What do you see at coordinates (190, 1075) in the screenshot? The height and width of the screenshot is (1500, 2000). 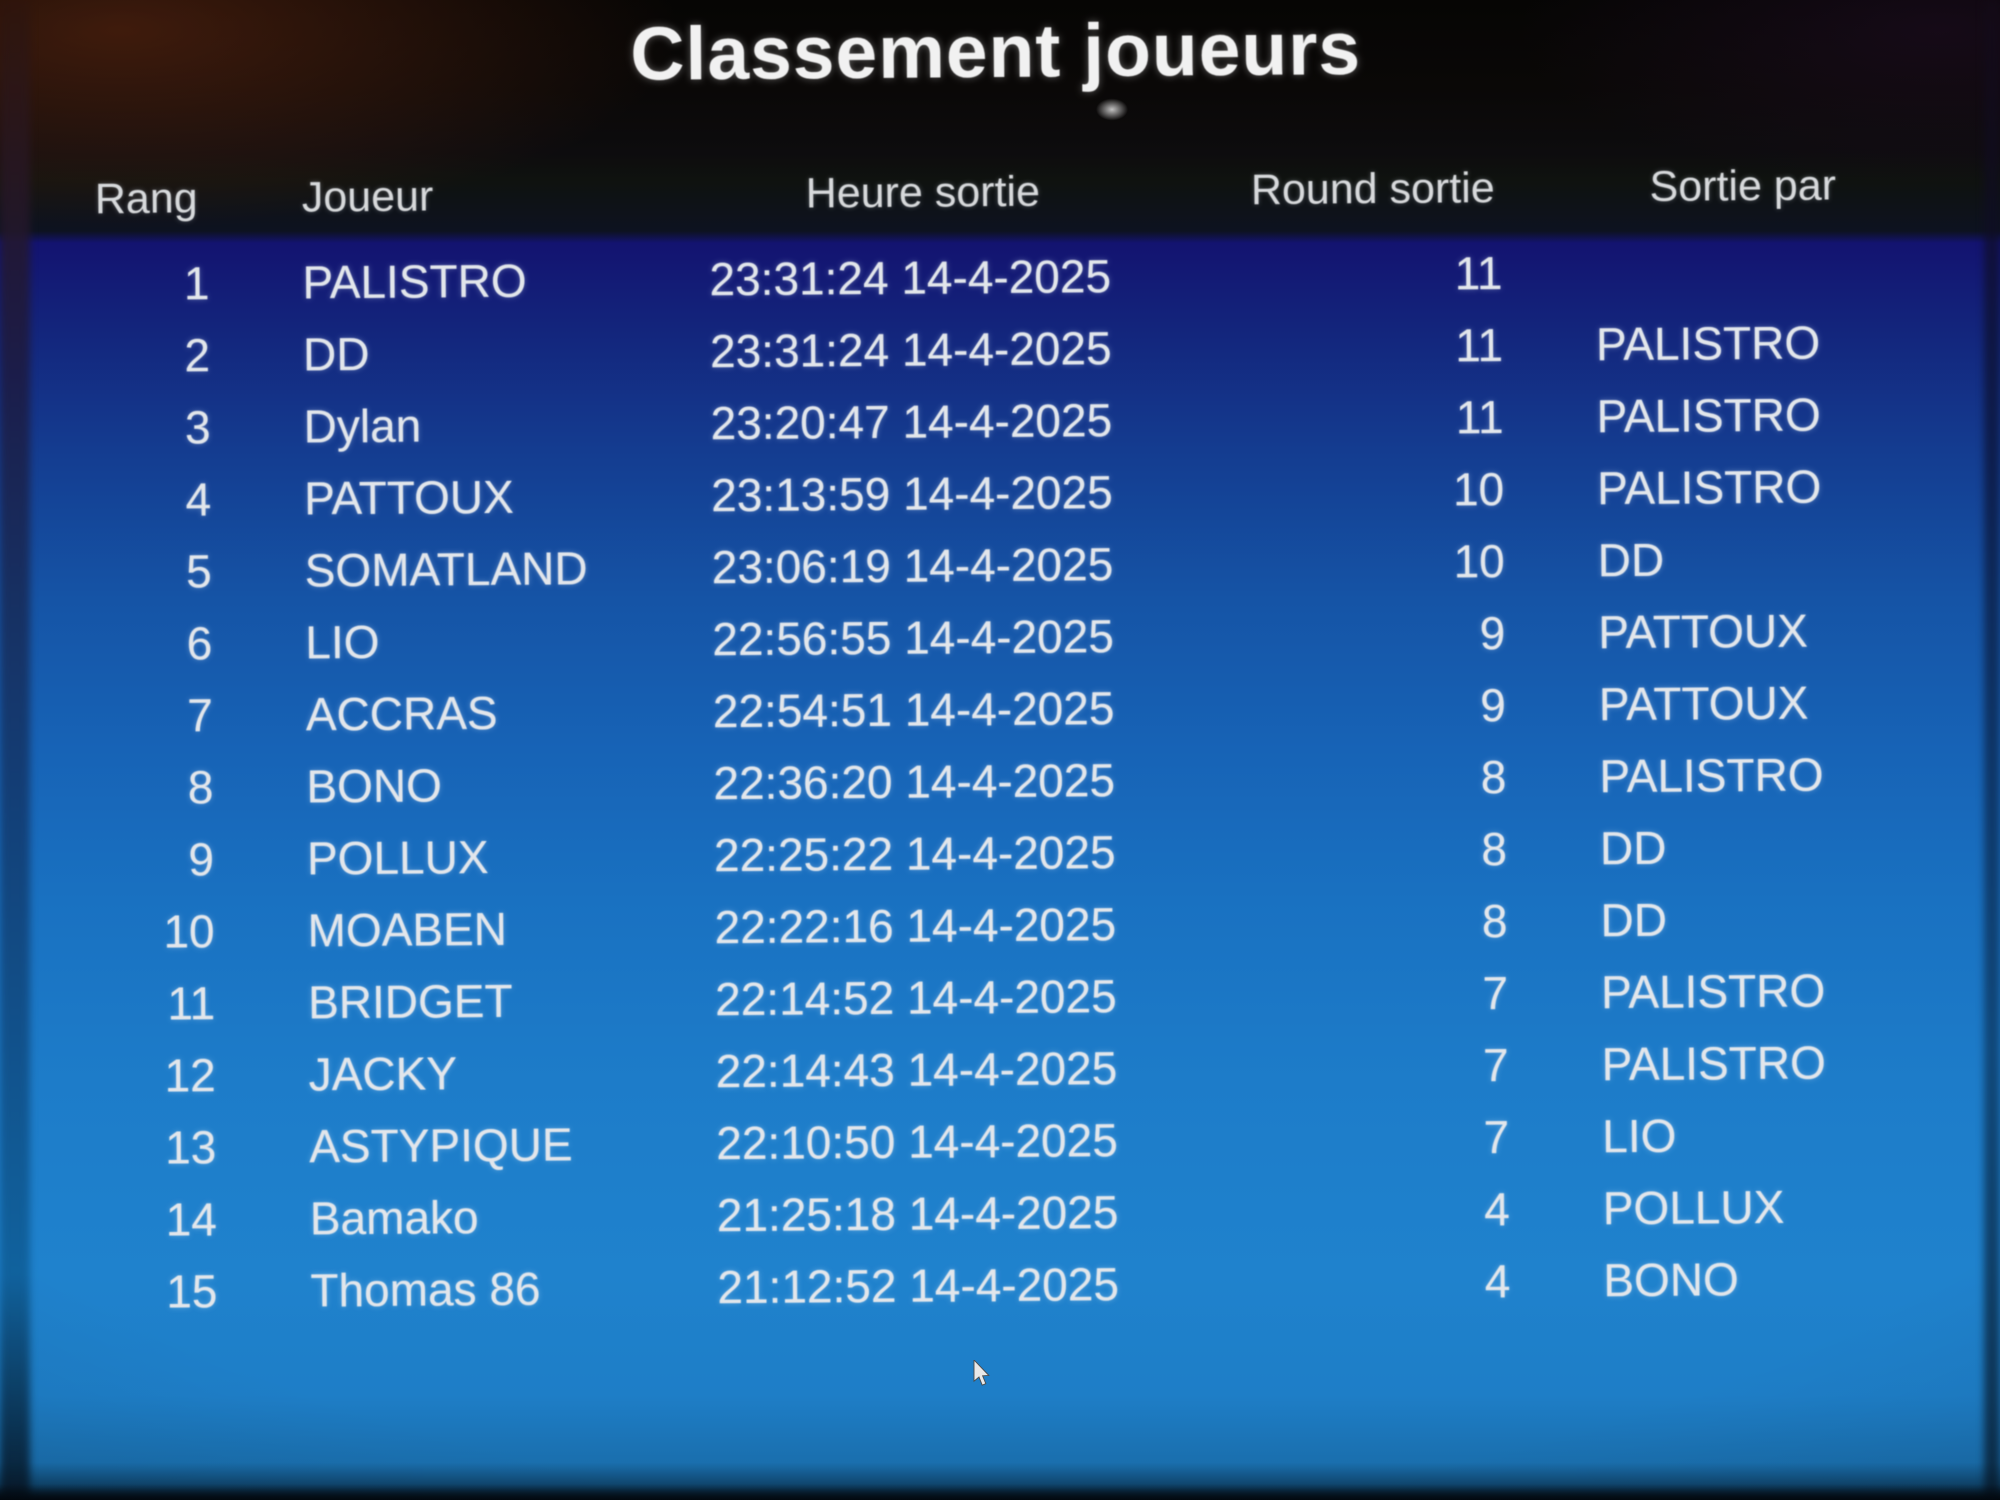 I see `cell-rang: 12` at bounding box center [190, 1075].